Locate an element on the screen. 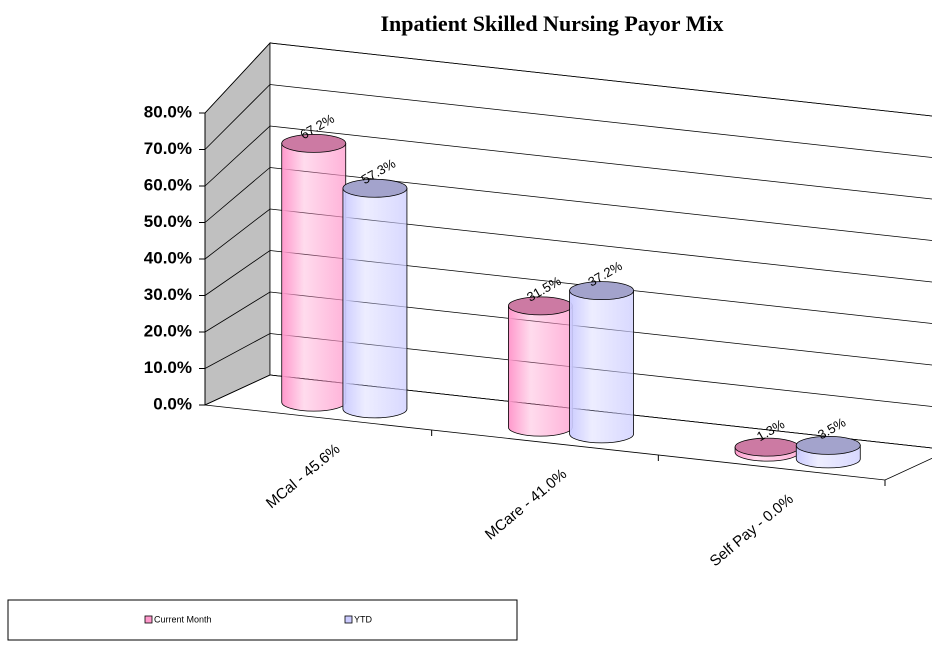 The height and width of the screenshot is (646, 932). legend-label: YTD is located at coordinates (363, 619).